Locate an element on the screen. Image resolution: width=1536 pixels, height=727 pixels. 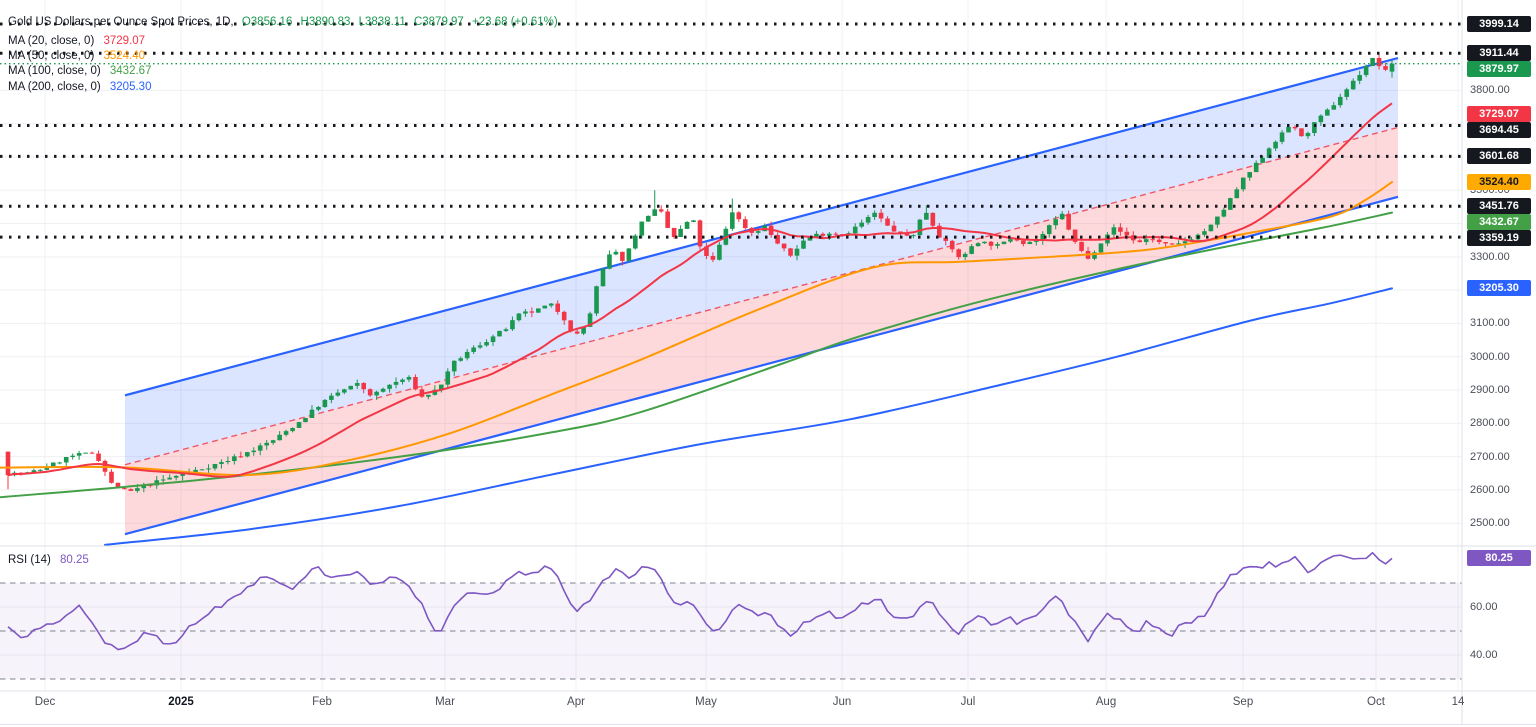
ma50-legend-row: MA (50, close, 0) 3524.40 is located at coordinates (76, 56).